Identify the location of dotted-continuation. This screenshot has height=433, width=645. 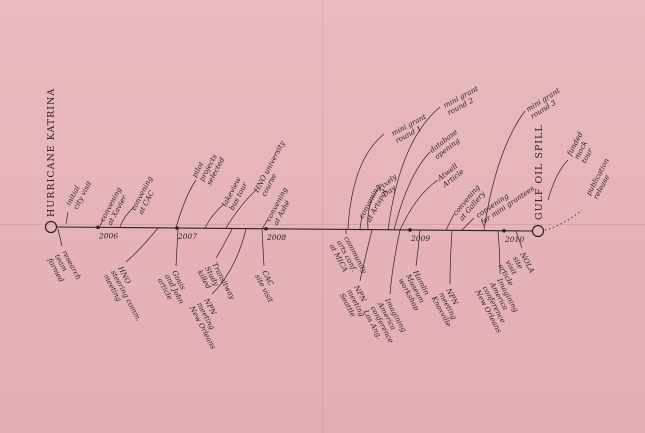
(563, 220).